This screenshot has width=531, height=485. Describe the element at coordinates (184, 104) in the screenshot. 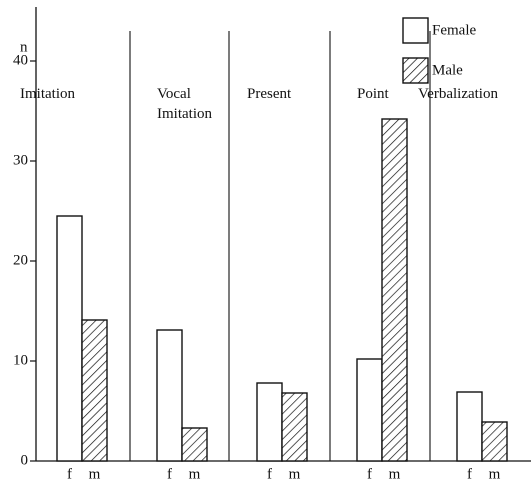

I see `category-label: Vocal Imitation` at that location.